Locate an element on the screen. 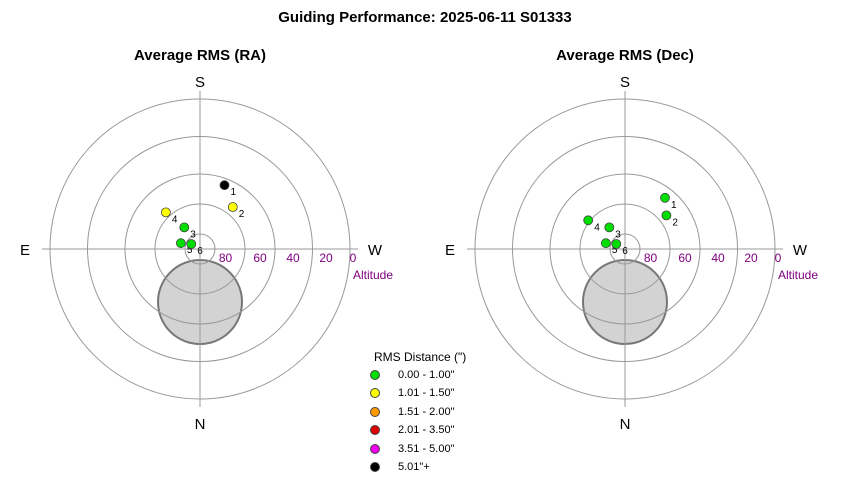 The image size is (850, 480). chart-title: Average RMS (Dec) is located at coordinates (625, 55).